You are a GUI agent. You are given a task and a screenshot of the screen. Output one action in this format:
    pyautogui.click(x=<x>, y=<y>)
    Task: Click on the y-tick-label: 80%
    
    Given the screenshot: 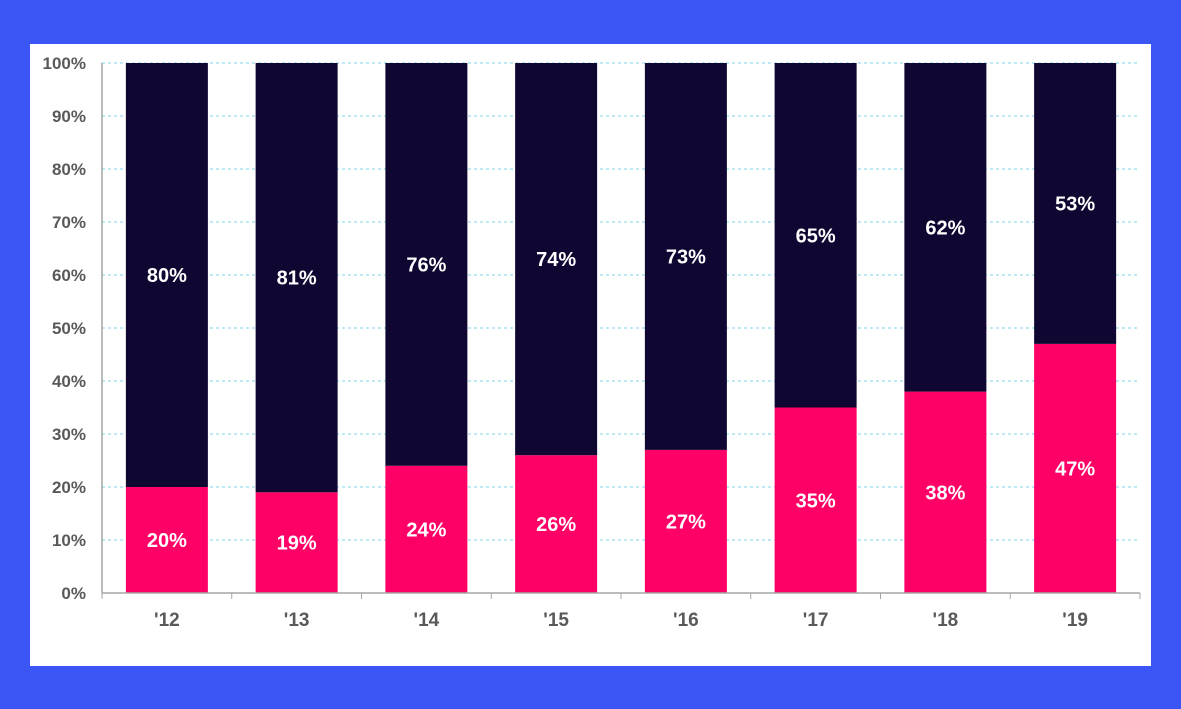 What is the action you would take?
    pyautogui.click(x=69, y=169)
    